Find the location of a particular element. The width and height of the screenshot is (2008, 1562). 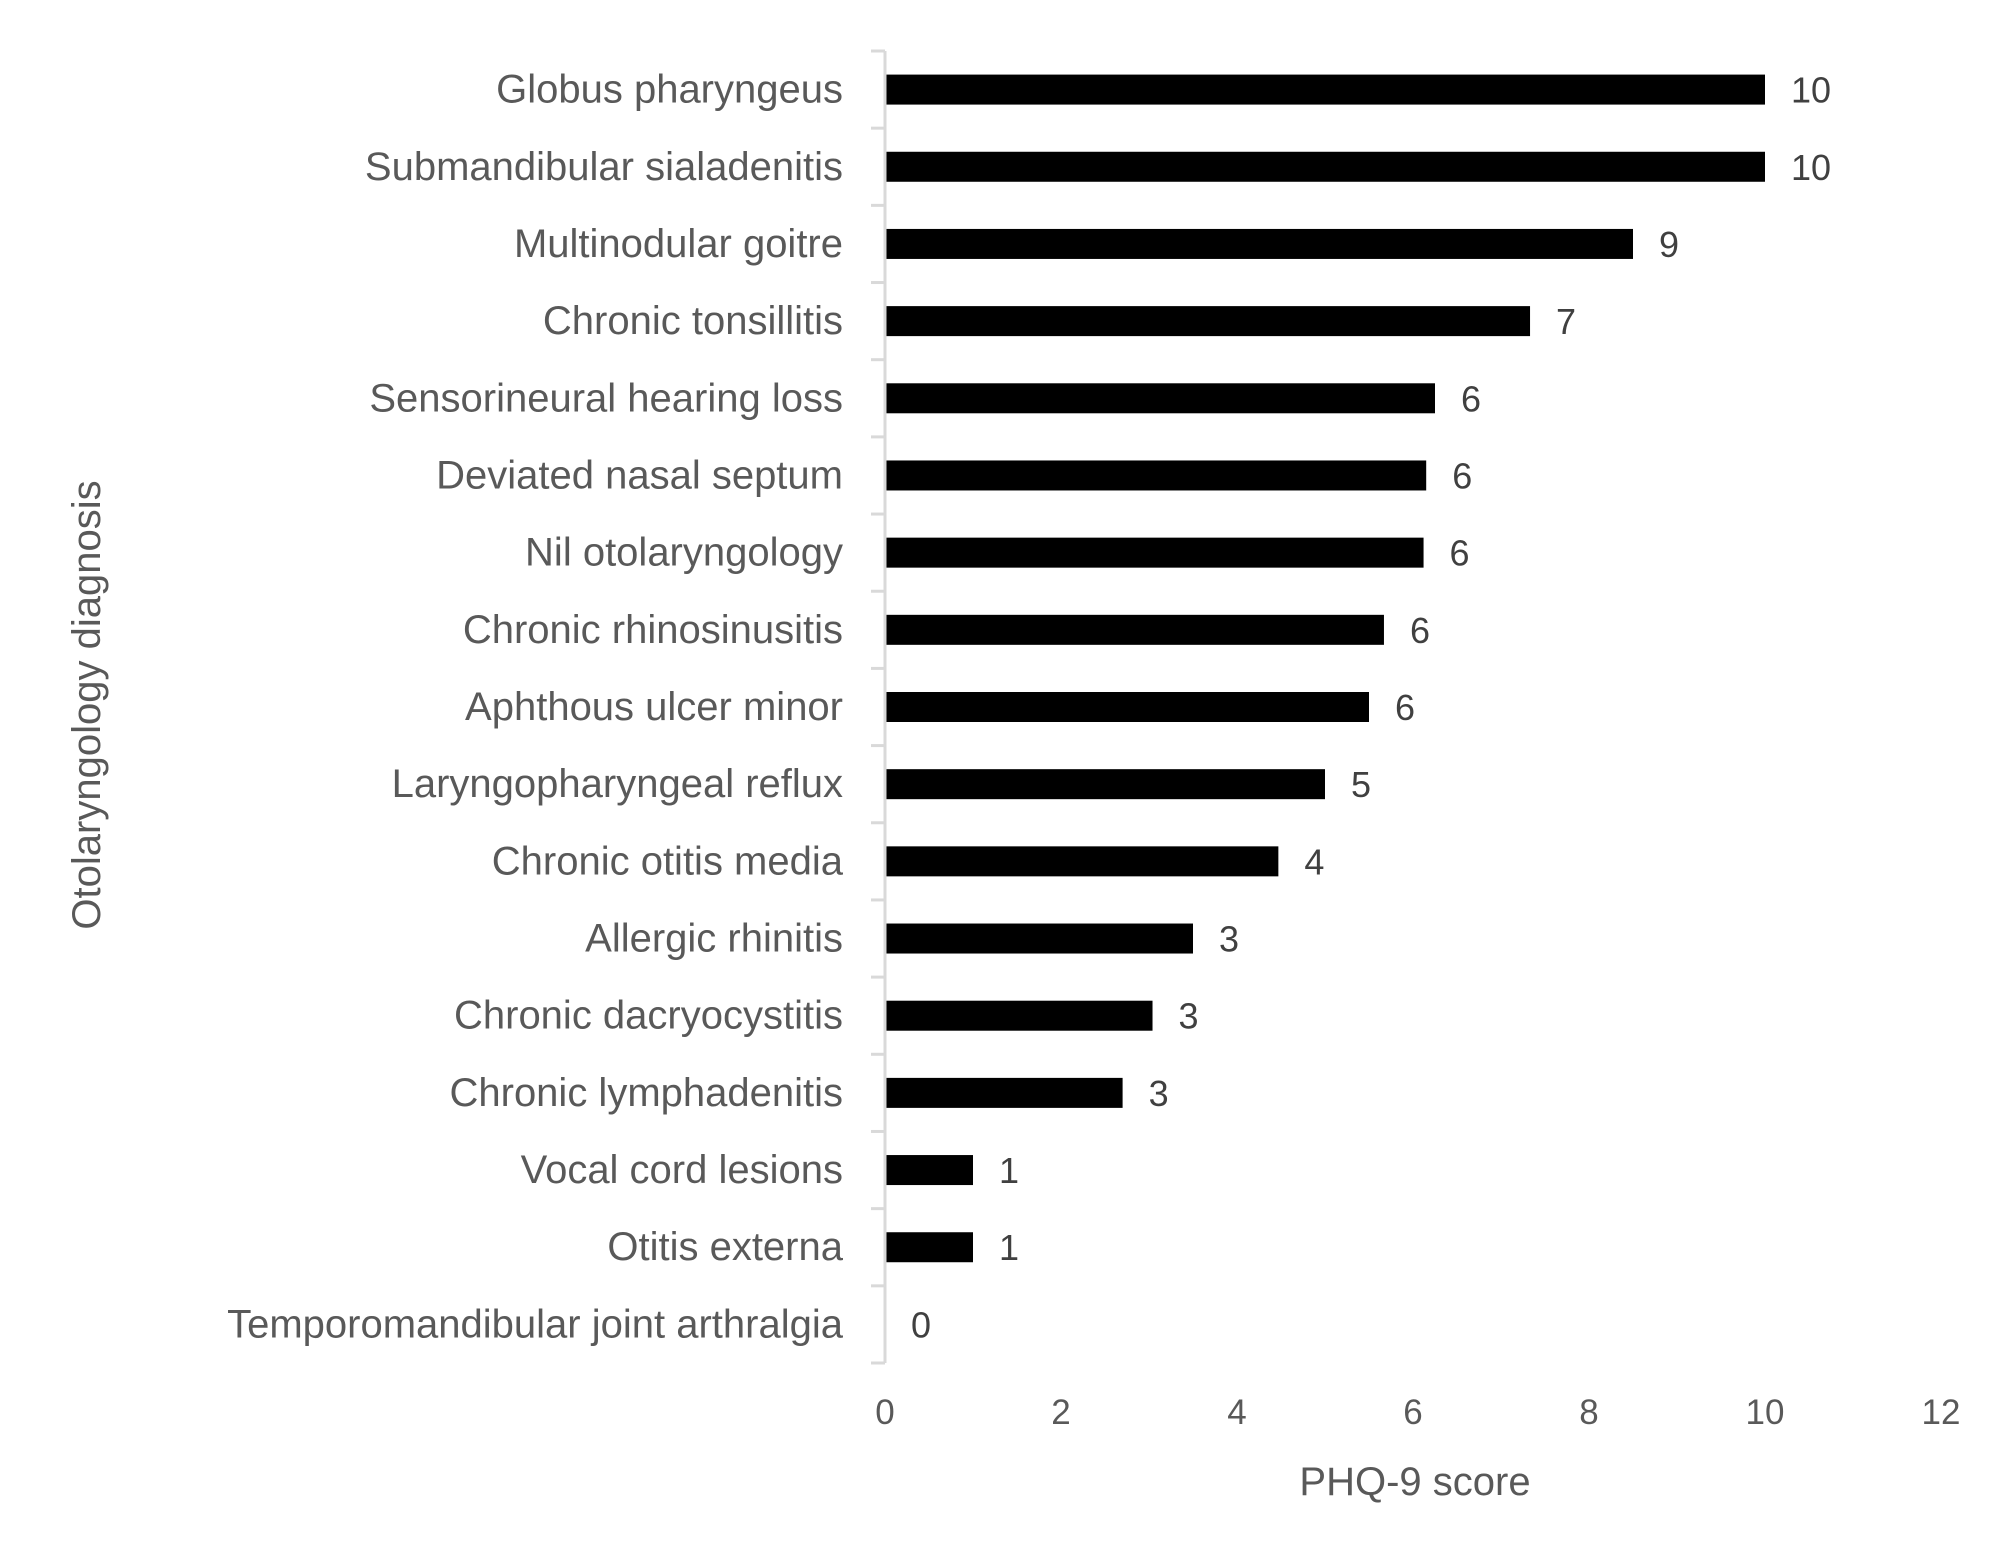

x-axis-title: PHQ-9 score is located at coordinates (1414, 1482).